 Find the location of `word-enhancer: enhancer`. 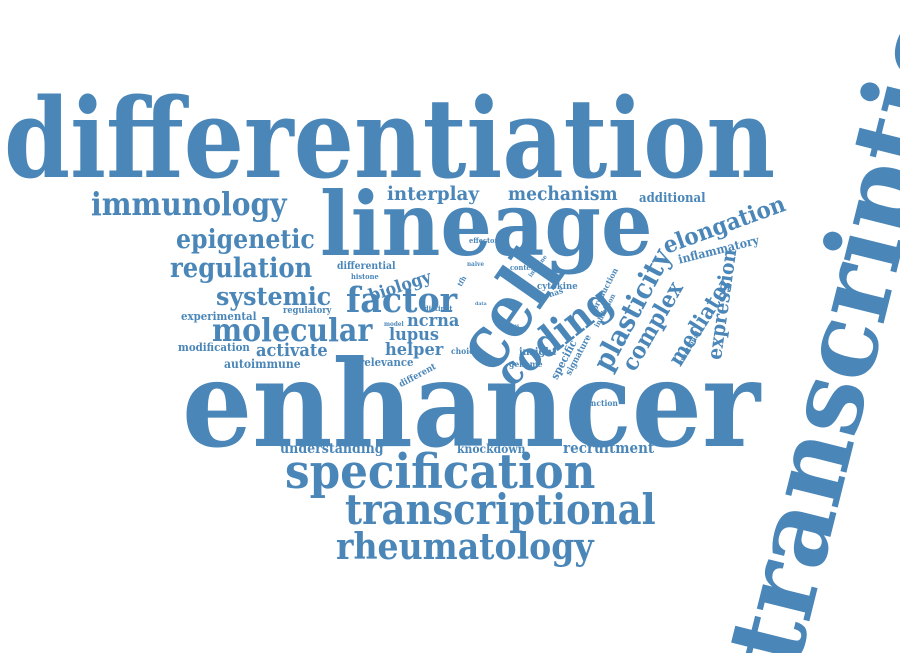

word-enhancer: enhancer is located at coordinates (471, 404).